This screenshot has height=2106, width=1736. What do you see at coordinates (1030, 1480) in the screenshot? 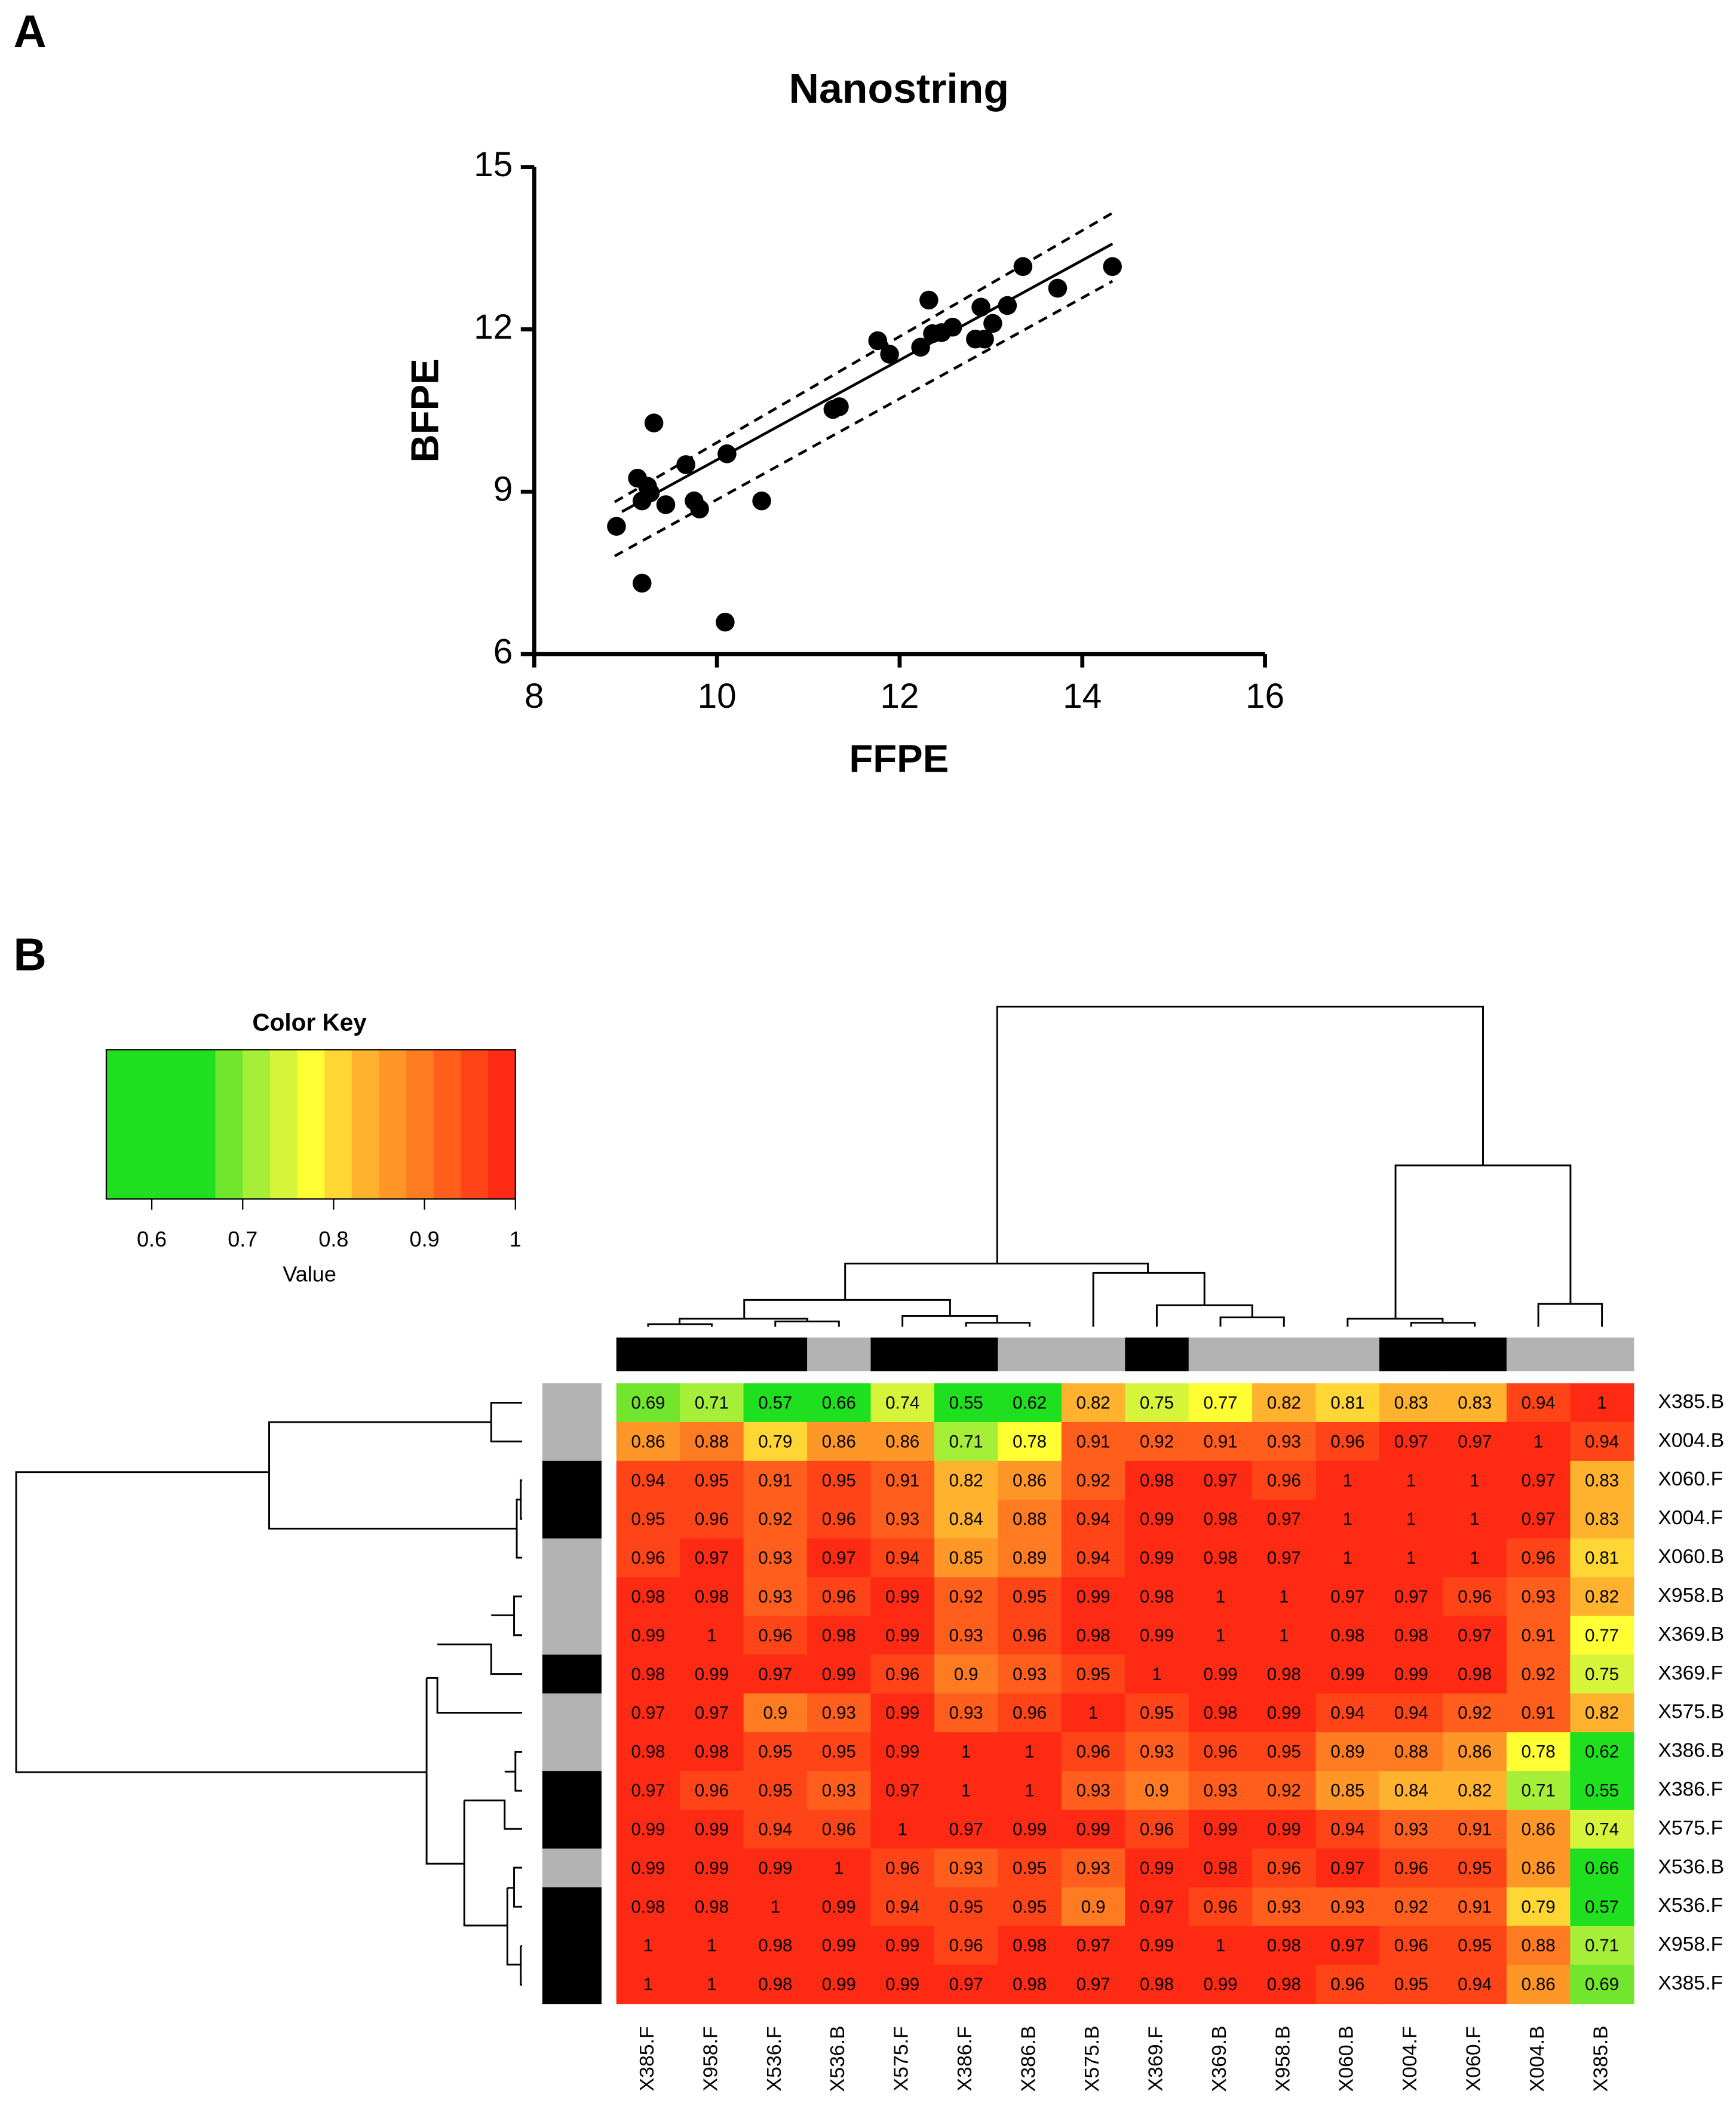
I see `cell-label: 0.86` at bounding box center [1030, 1480].